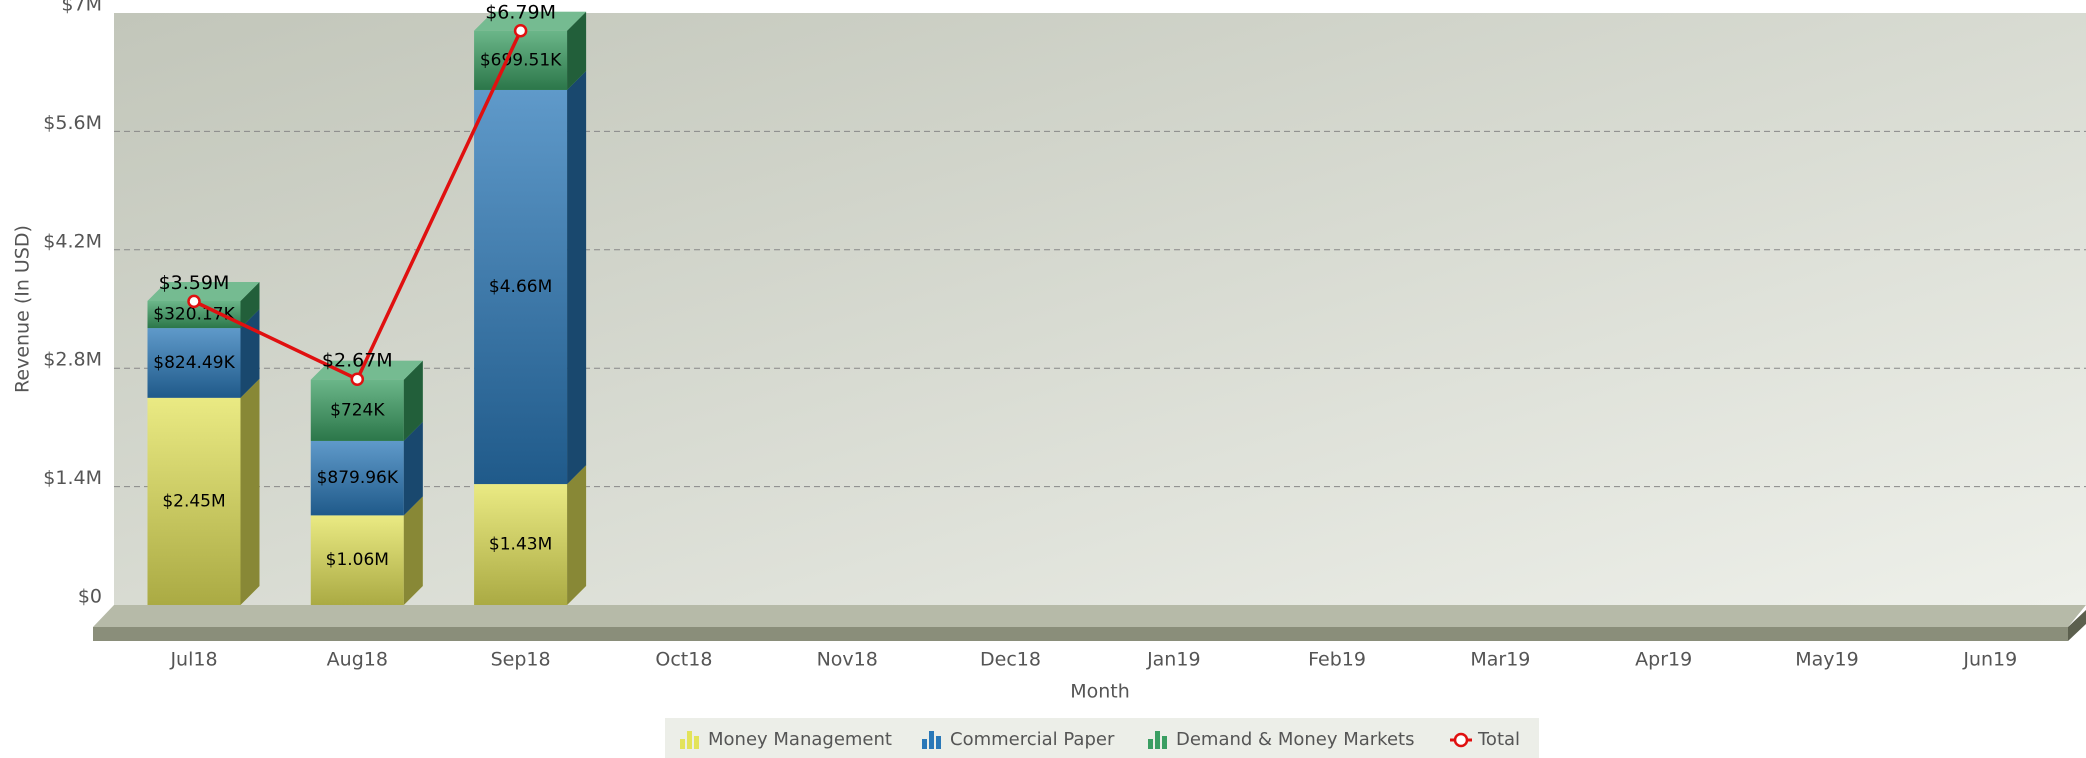  What do you see at coordinates (1498, 739) in the screenshot?
I see `legend-label: Total` at bounding box center [1498, 739].